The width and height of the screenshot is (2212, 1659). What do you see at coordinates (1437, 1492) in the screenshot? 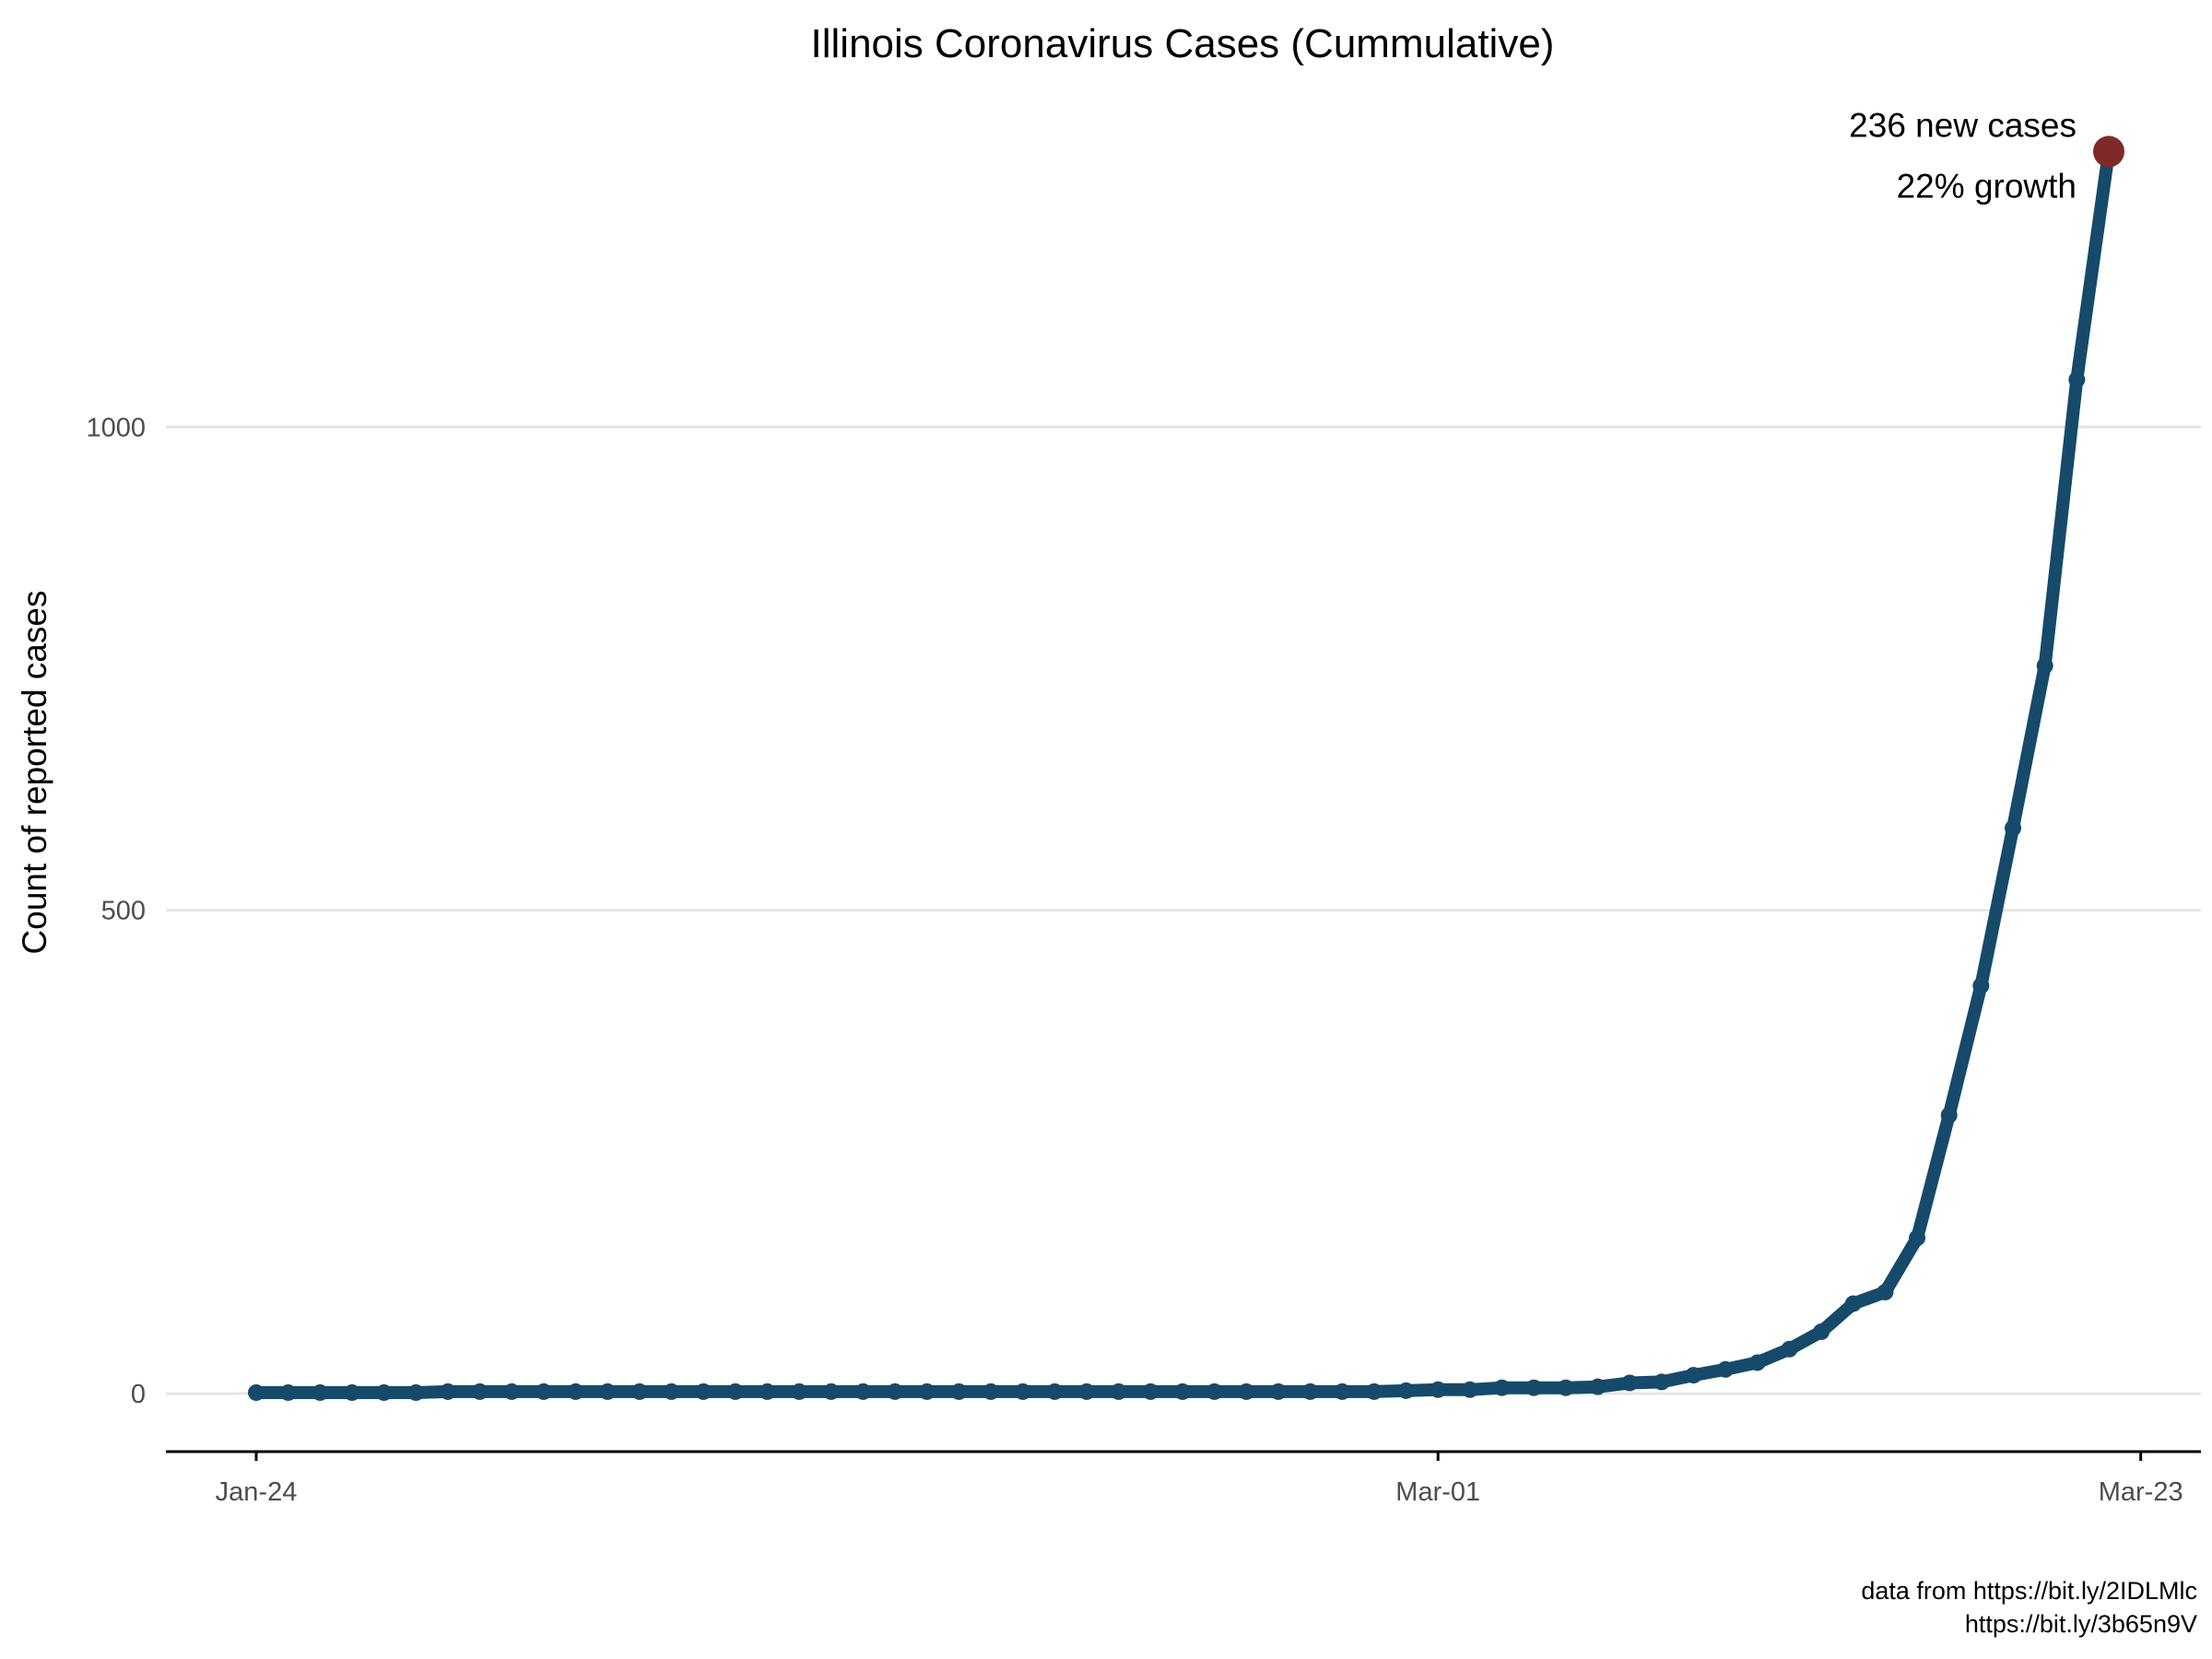
I see `x-tick-label: Mar-01` at bounding box center [1437, 1492].